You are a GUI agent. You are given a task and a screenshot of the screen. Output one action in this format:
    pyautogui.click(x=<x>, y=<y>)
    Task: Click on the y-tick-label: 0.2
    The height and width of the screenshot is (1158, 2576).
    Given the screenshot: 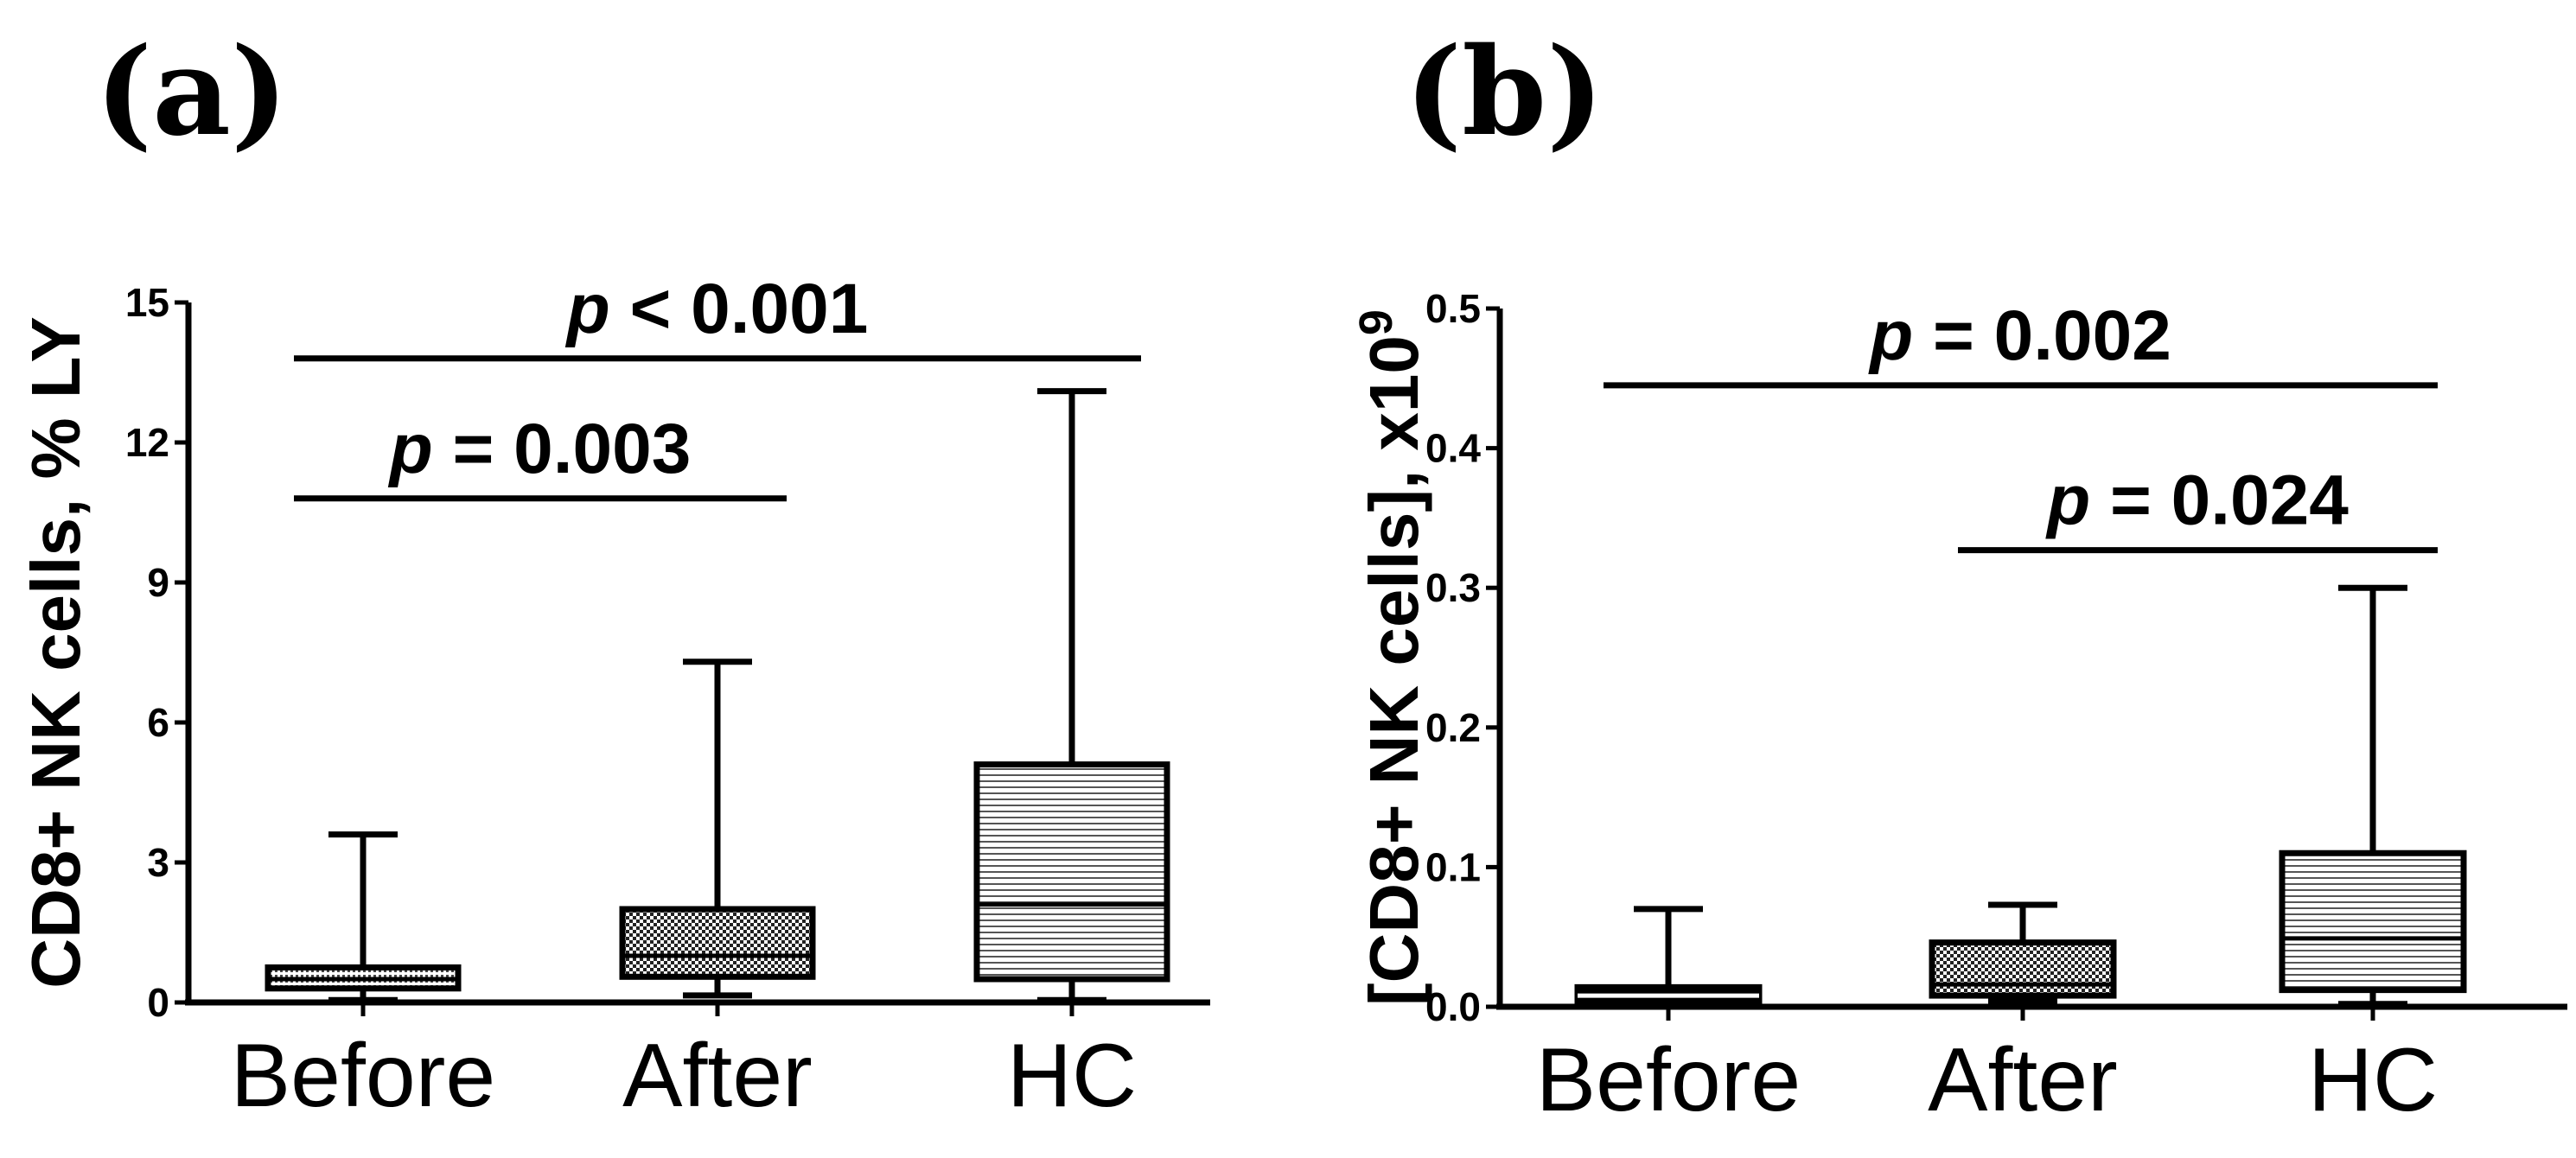 What is the action you would take?
    pyautogui.click(x=1453, y=727)
    